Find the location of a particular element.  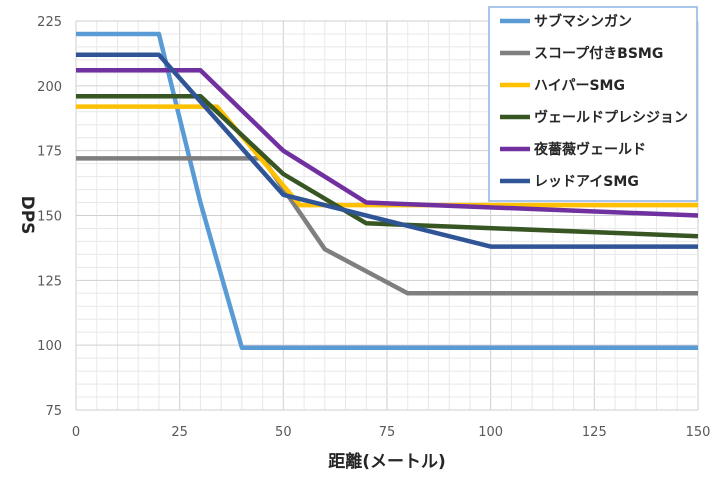

legend-label: スコープ付きBSMG is located at coordinates (598, 53).